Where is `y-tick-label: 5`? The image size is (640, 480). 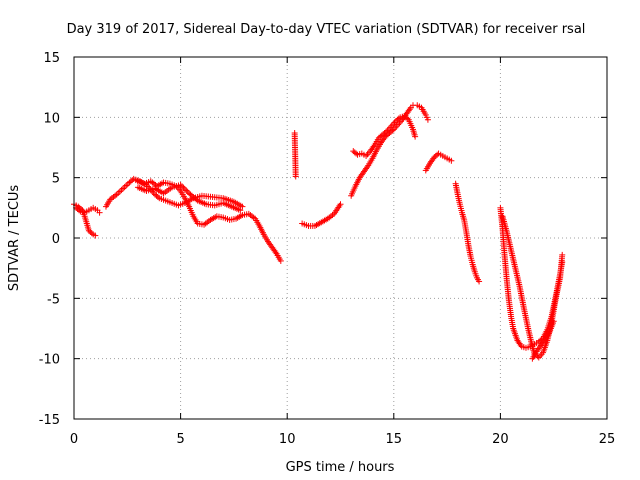
y-tick-label: 5 is located at coordinates (56, 179).